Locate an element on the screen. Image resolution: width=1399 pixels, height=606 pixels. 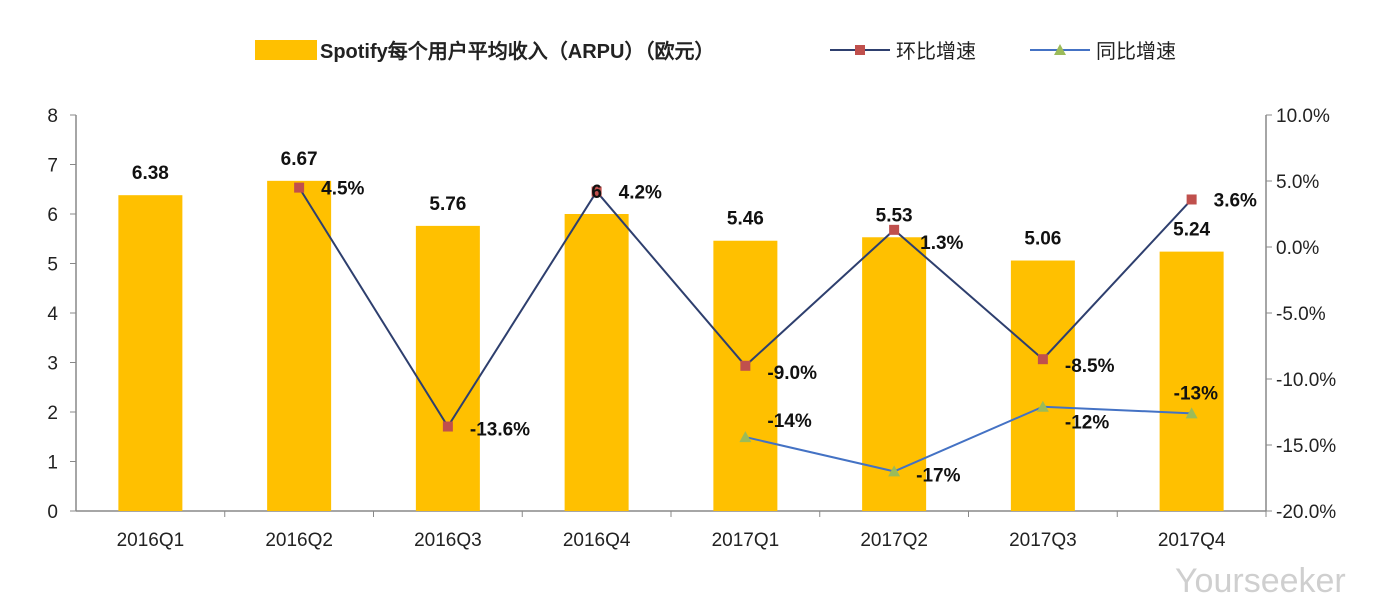
left-tick-label: 7 is located at coordinates (52, 166).